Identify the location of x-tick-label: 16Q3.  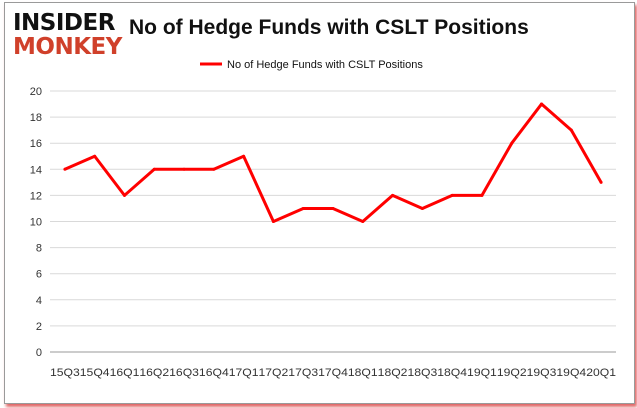
(184, 373).